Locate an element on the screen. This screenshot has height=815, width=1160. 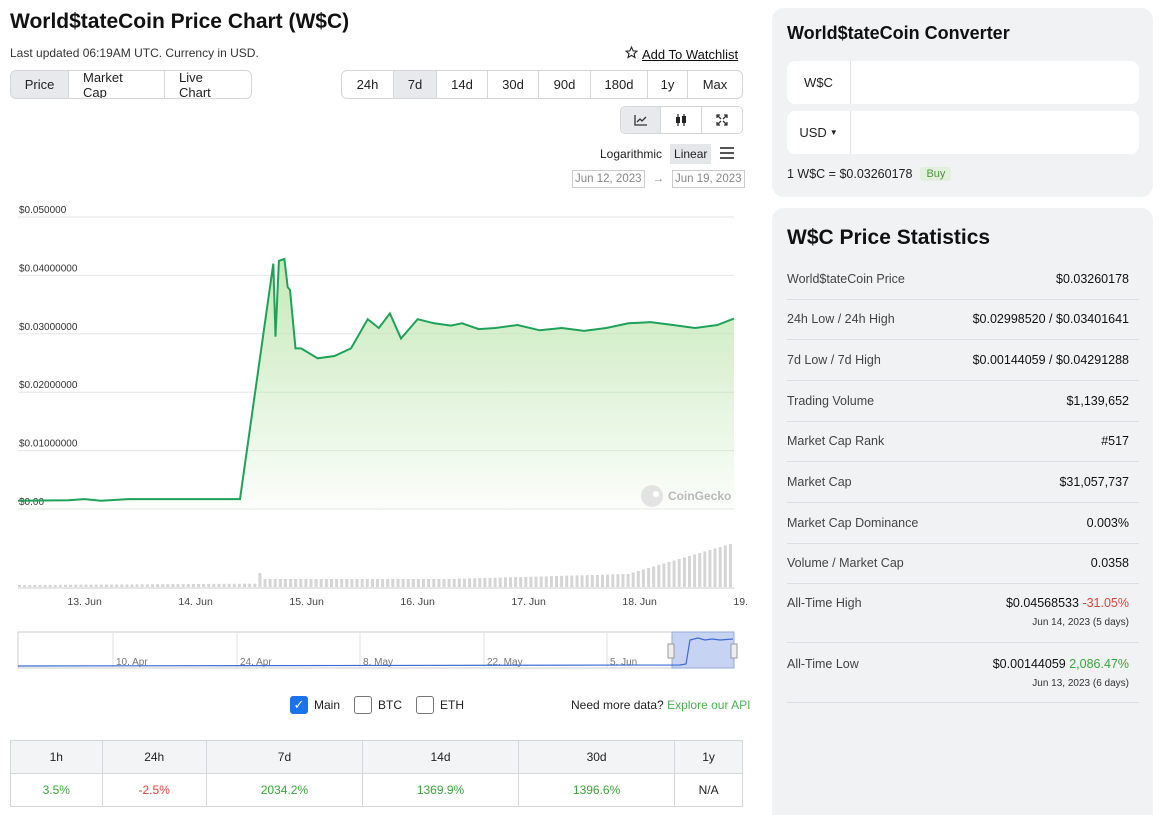
ath-value: $0.04568533 is located at coordinates (1042, 603).